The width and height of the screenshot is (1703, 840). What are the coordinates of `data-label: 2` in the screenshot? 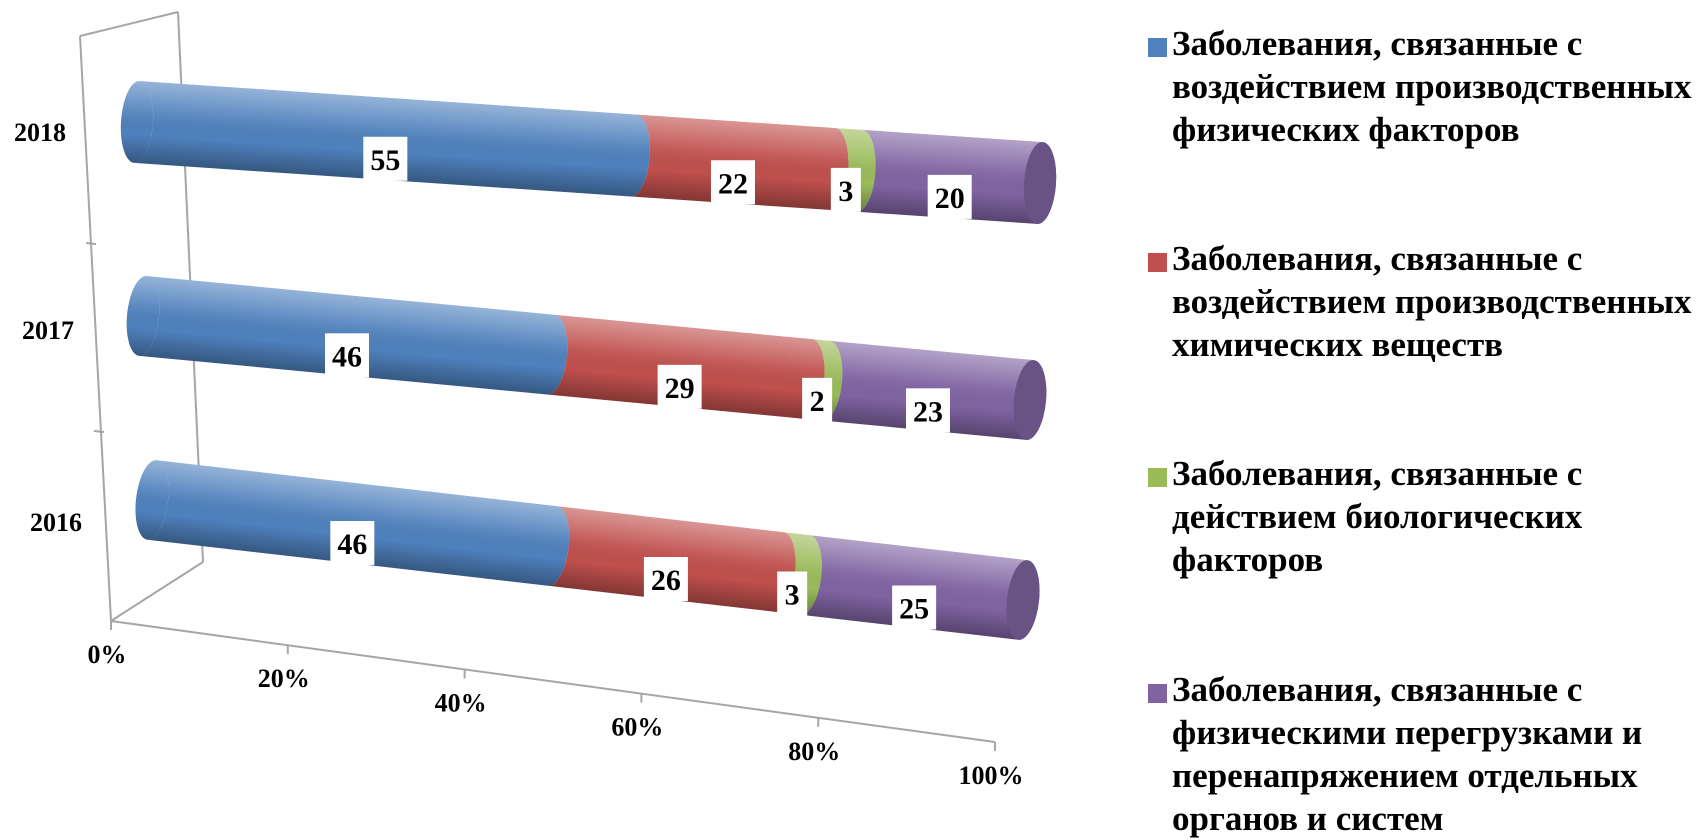 It's located at (817, 399).